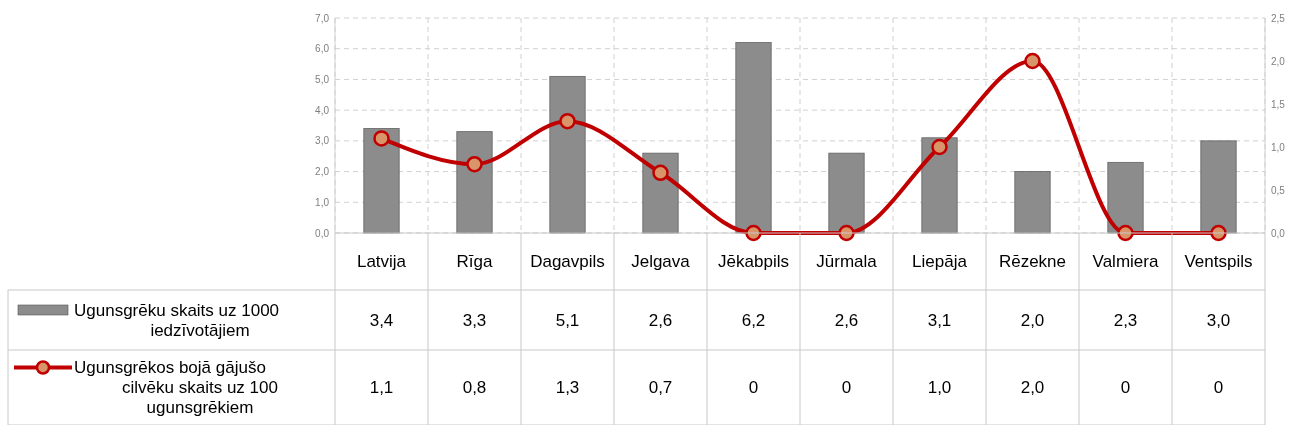 The height and width of the screenshot is (425, 1299). I want to click on data-label: 3,3, so click(474, 320).